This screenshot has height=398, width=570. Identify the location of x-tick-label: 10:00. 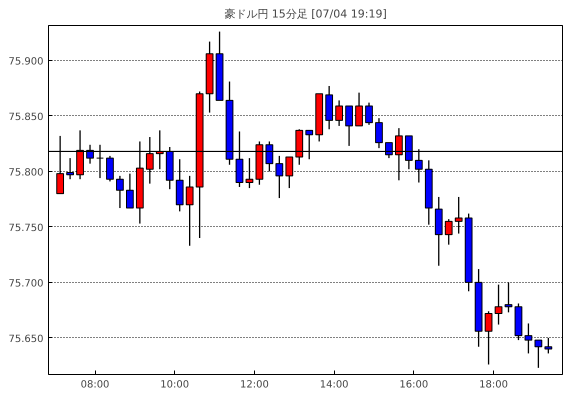
(175, 385).